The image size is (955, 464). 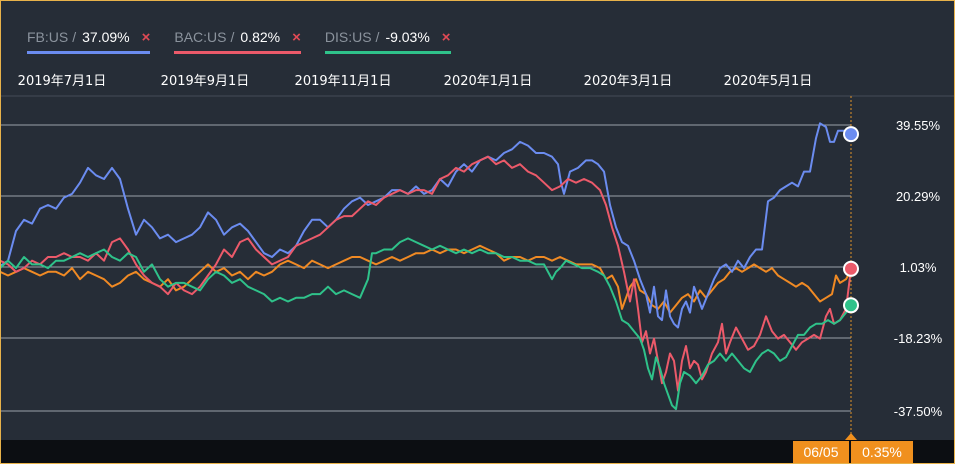 What do you see at coordinates (882, 452) in the screenshot?
I see `cursor-value-label: 0.35%` at bounding box center [882, 452].